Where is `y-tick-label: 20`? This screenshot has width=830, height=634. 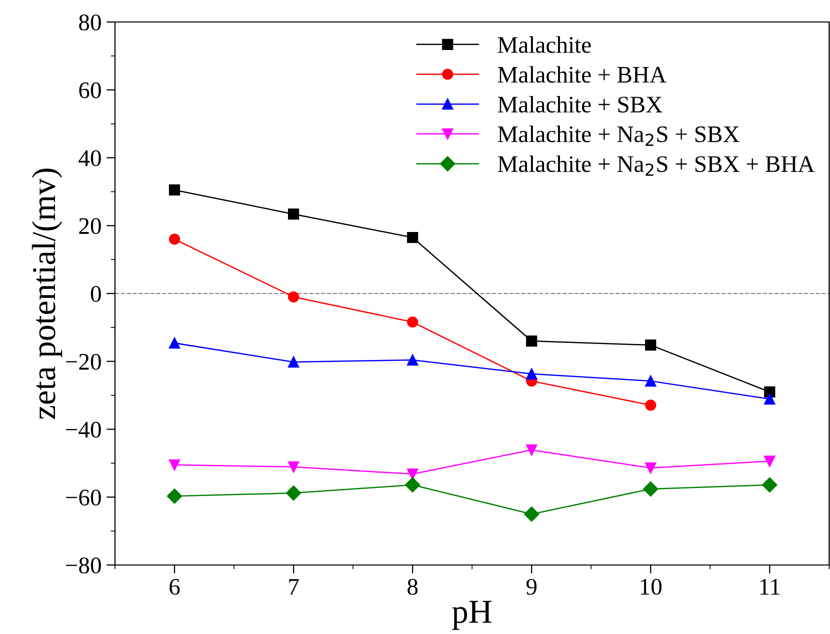
y-tick-label: 20 is located at coordinates (90, 226).